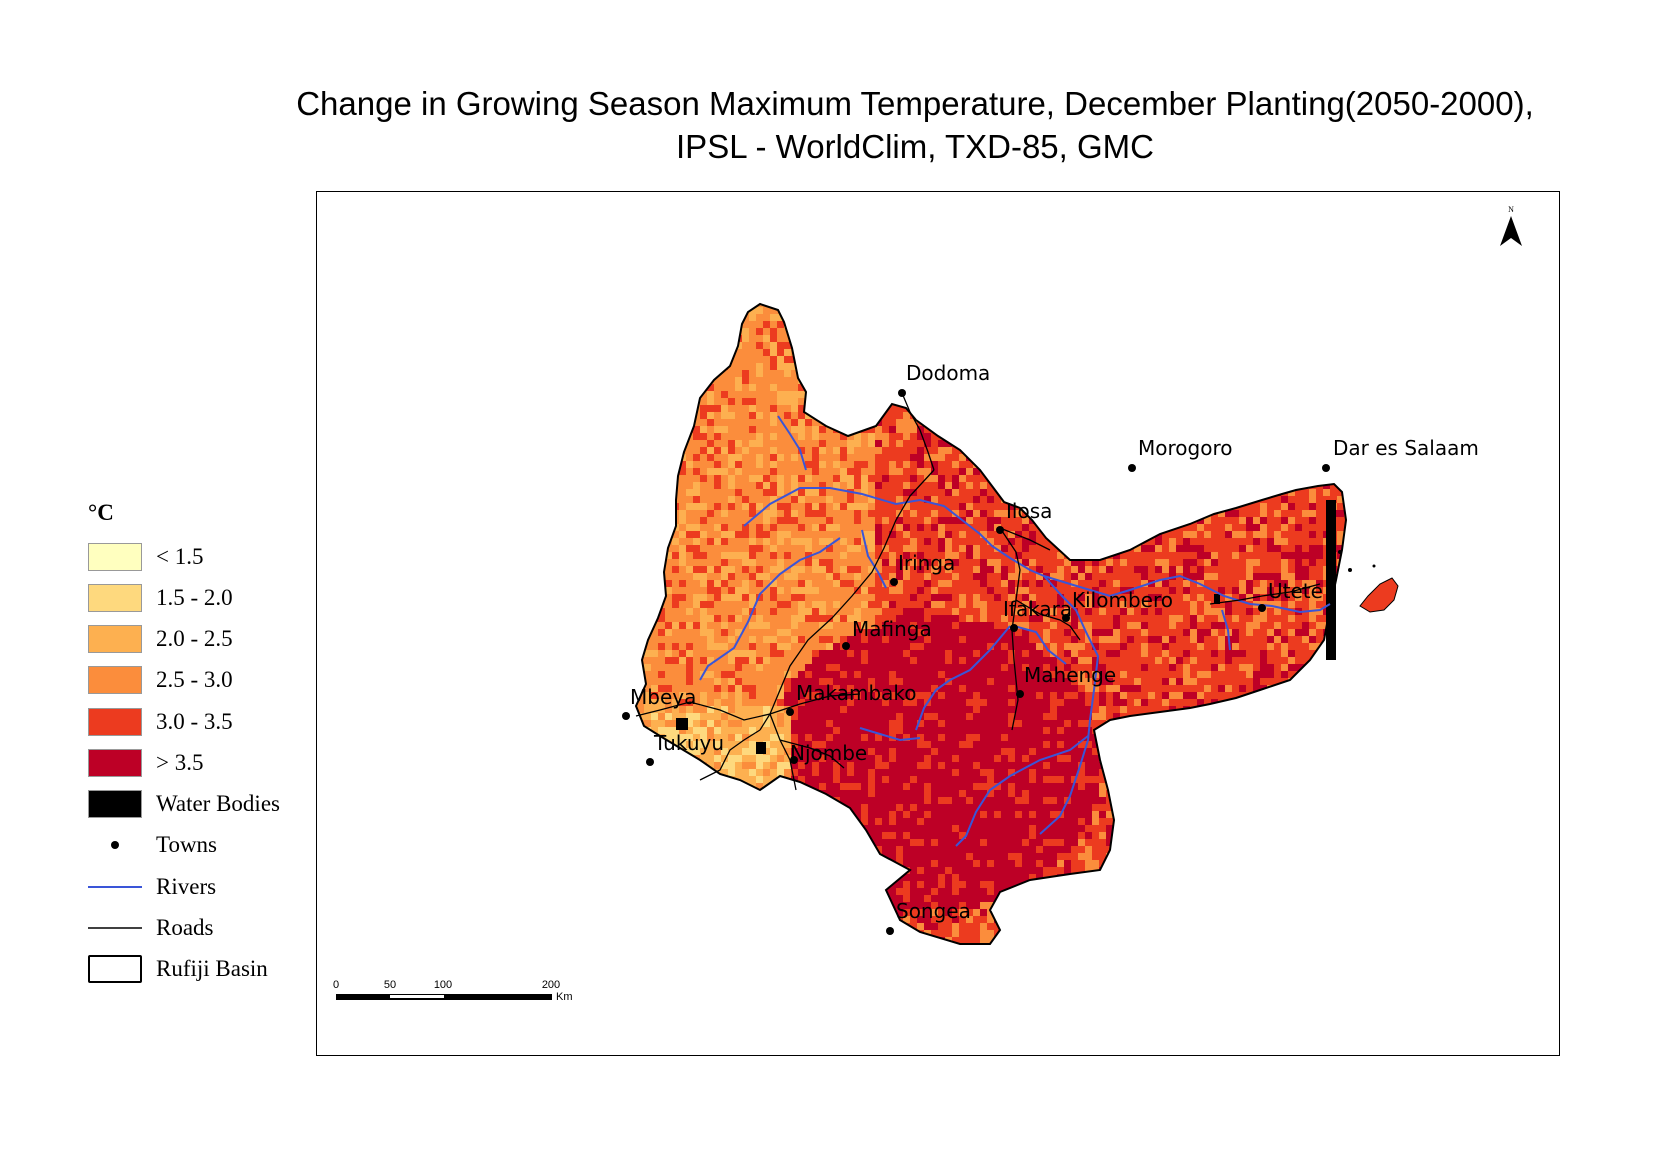 This screenshot has height=1170, width=1653. I want to click on legend-label-roads: Roads, so click(185, 927).